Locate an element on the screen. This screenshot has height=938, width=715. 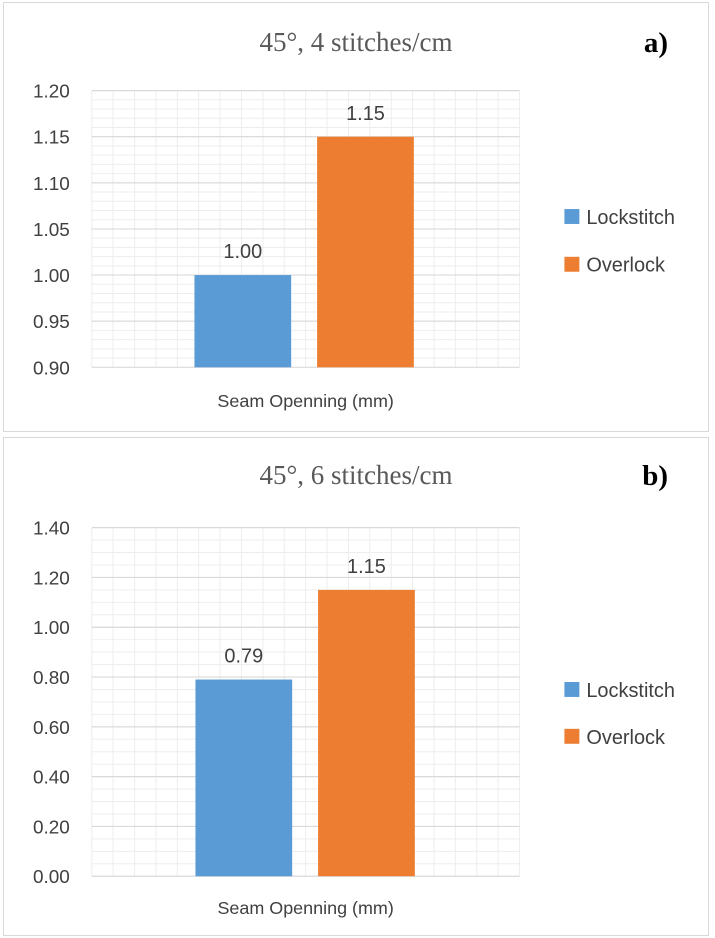
y-tick-label: 1.05 is located at coordinates (51, 230).